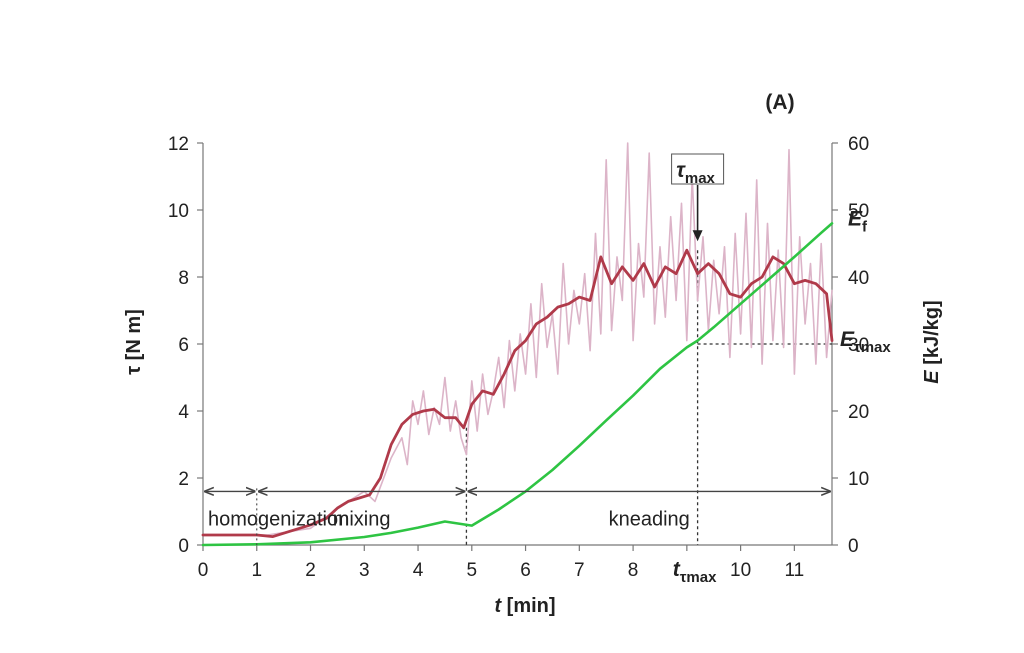  I want to click on x-tick-label: 0, so click(203, 570).